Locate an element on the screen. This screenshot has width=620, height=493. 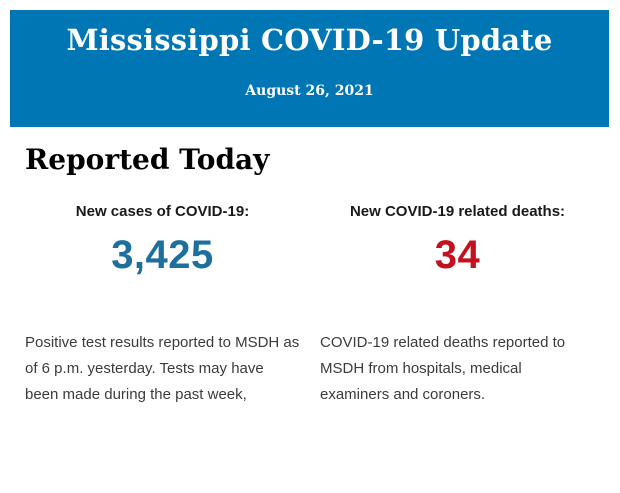
newsletter-title: Mississippi COVID-19 Update is located at coordinates (309, 40).